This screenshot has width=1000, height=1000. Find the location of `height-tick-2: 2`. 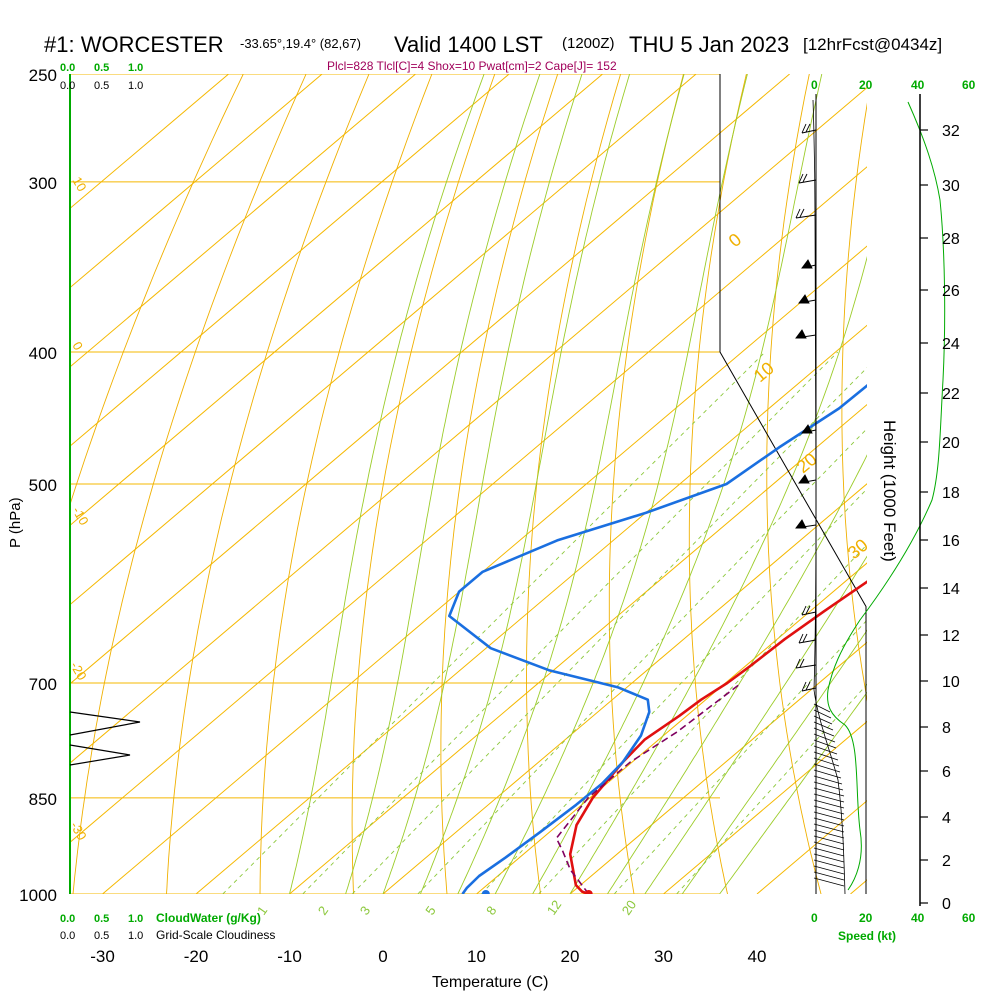

height-tick-2: 2 is located at coordinates (946, 861).